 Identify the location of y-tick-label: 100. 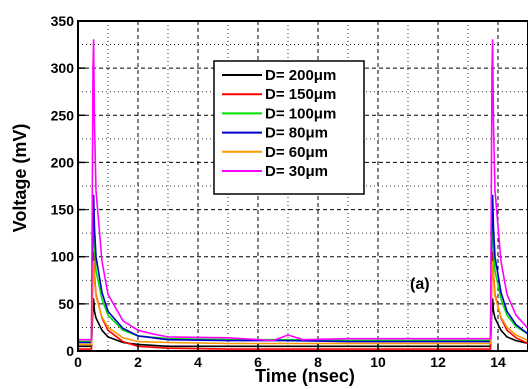
(63, 257).